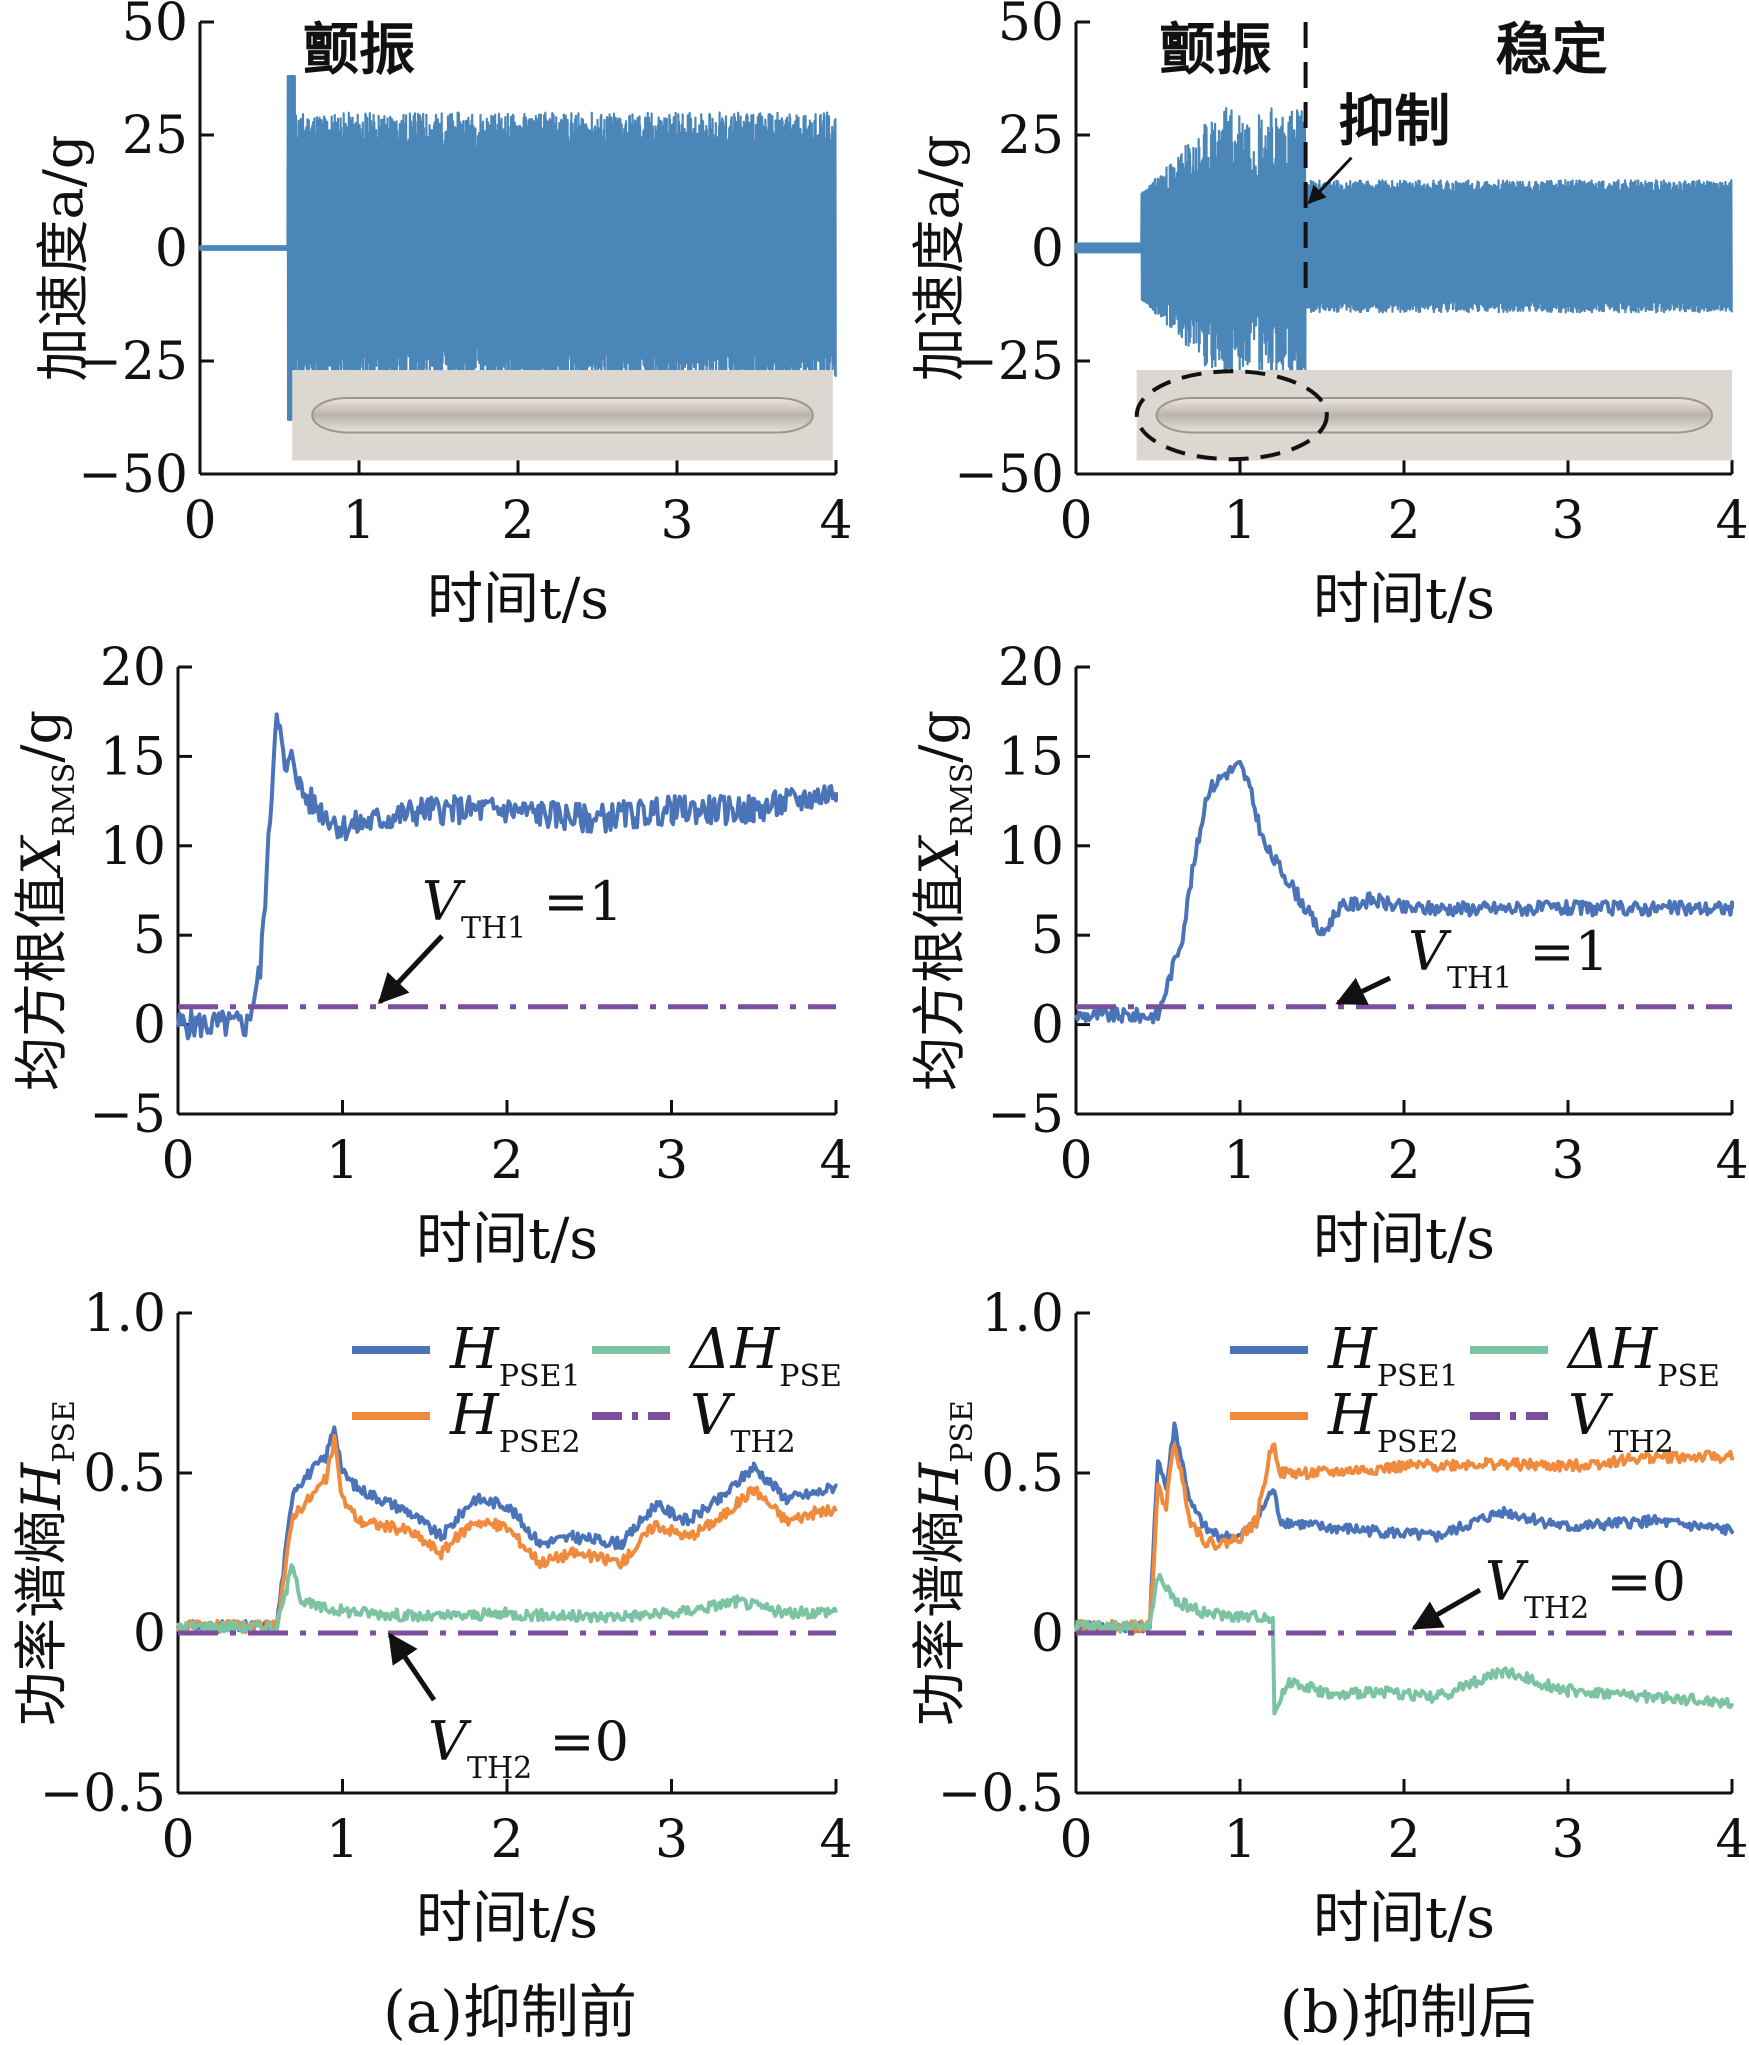  What do you see at coordinates (1643, 1355) in the screenshot?
I see `legend-label: ΔHPSE` at bounding box center [1643, 1355].